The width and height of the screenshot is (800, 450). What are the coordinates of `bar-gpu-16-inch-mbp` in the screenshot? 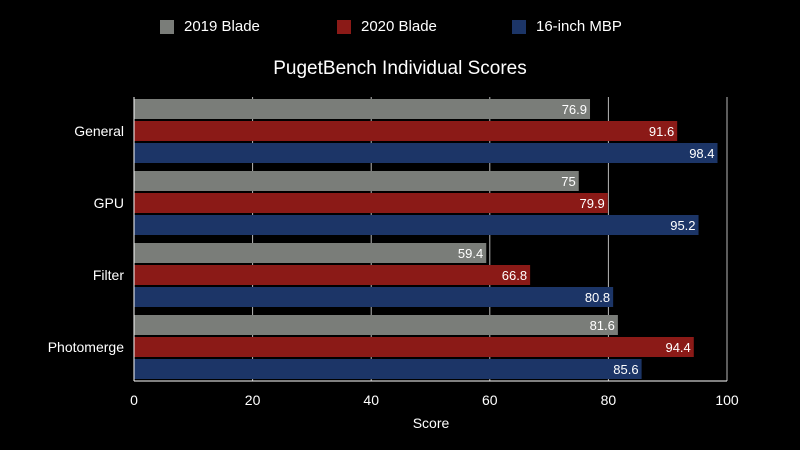 It's located at (416, 225).